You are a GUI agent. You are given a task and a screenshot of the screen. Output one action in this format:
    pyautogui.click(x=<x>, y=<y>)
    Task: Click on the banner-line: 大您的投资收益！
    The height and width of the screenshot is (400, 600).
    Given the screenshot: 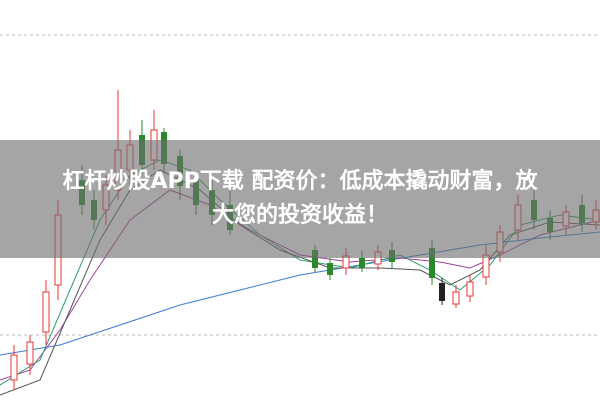 What is the action you would take?
    pyautogui.click(x=299, y=215)
    